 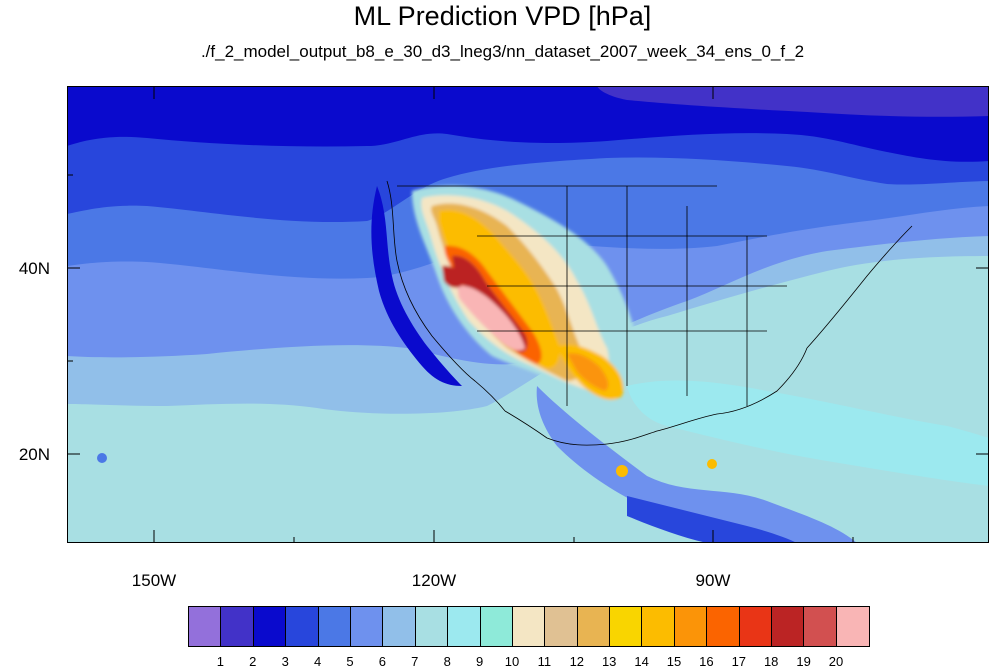 What do you see at coordinates (641, 661) in the screenshot?
I see `colorbar-tick-label: 14` at bounding box center [641, 661].